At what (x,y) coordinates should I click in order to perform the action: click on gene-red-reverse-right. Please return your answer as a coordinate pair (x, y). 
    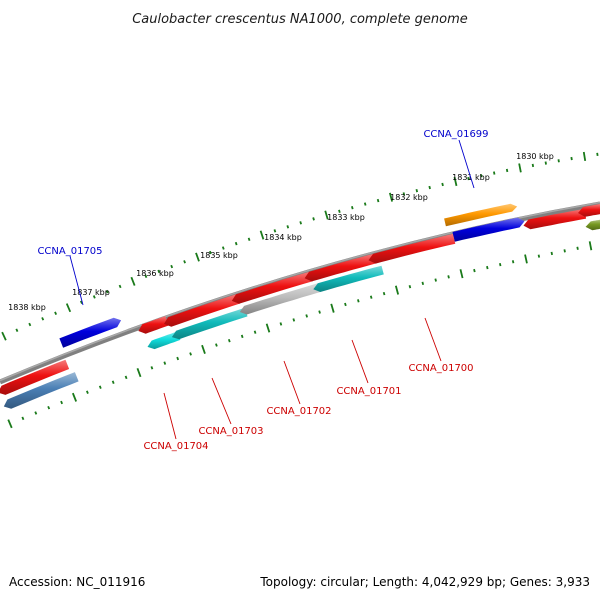
    Looking at the image, I should click on (555, 219).